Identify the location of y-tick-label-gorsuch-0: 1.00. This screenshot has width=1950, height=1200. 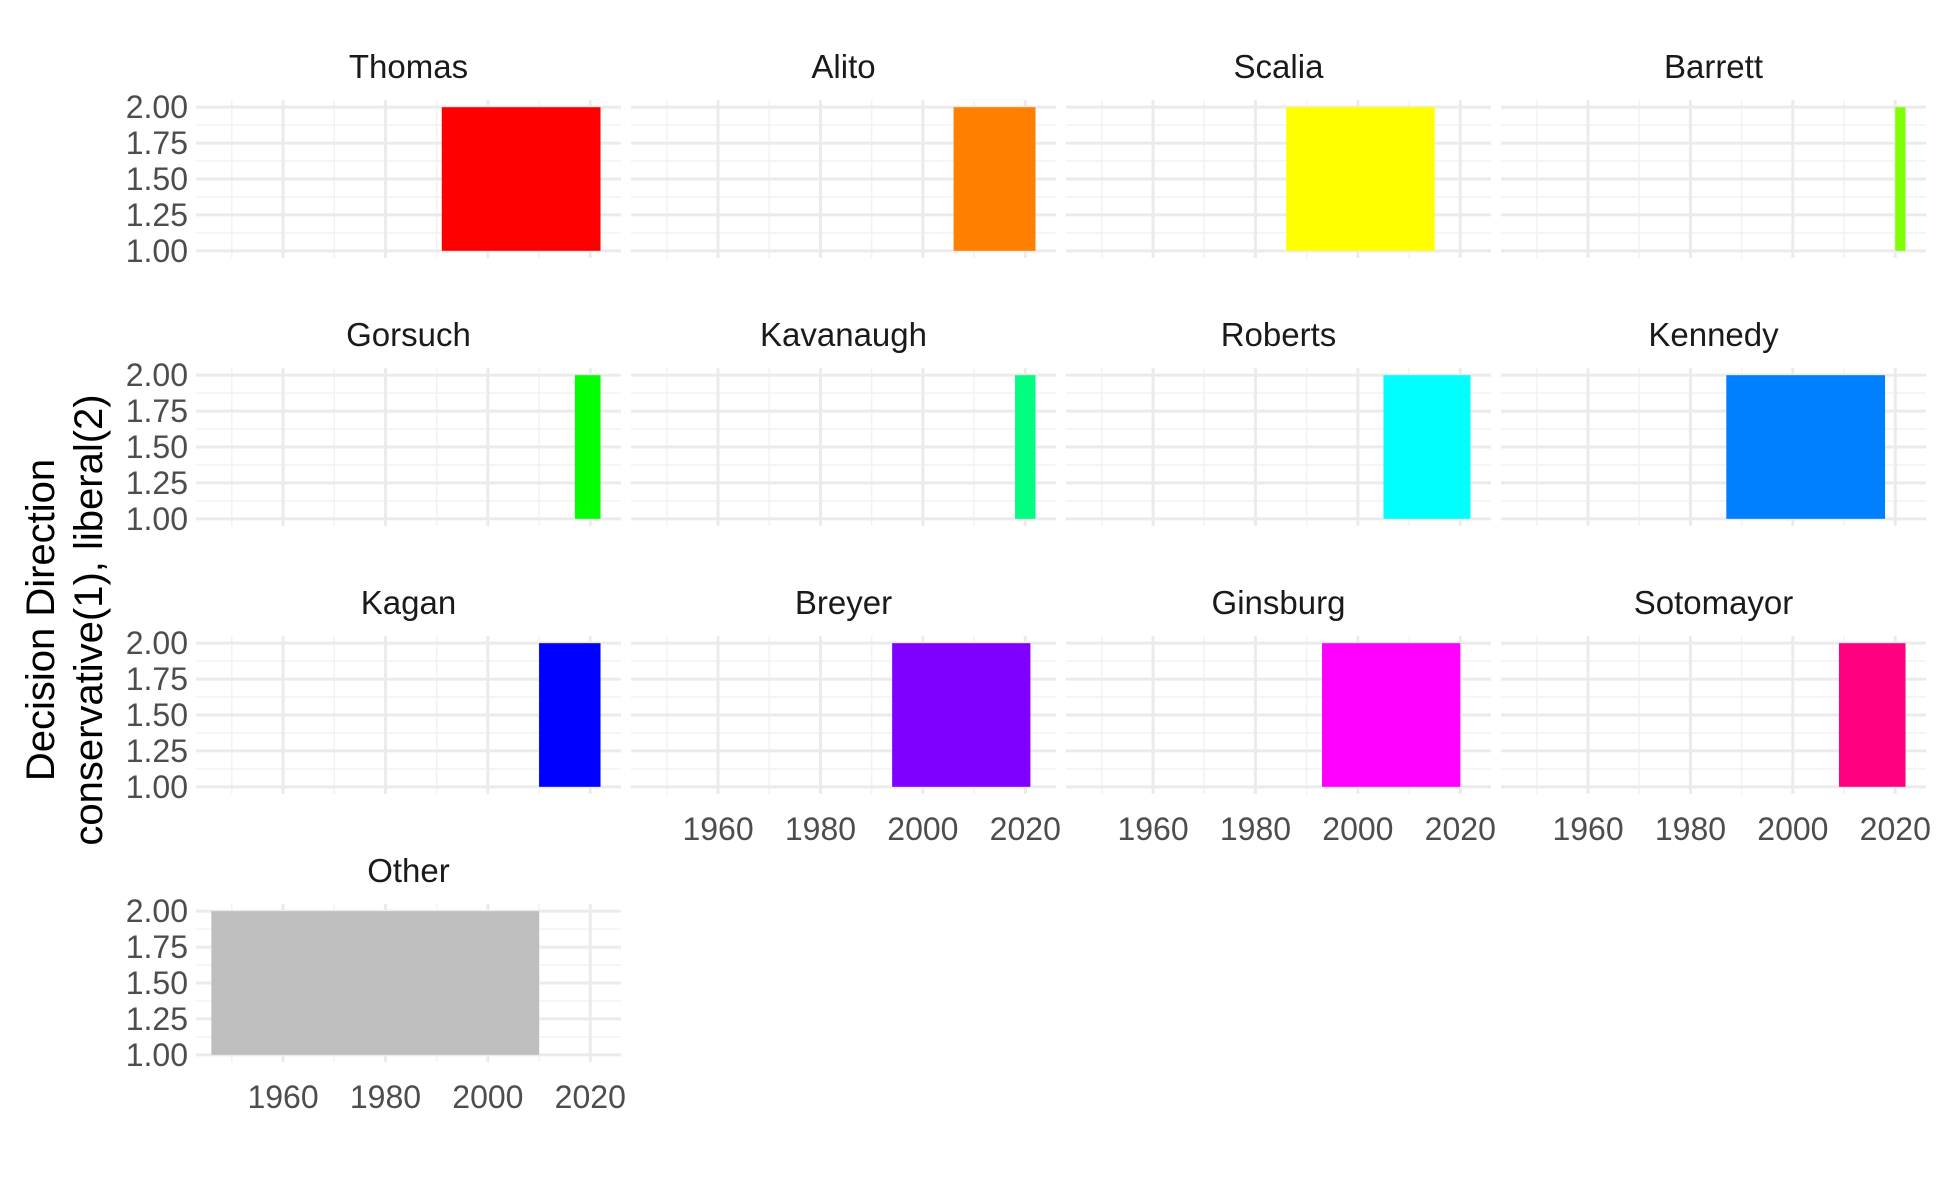
(157, 519).